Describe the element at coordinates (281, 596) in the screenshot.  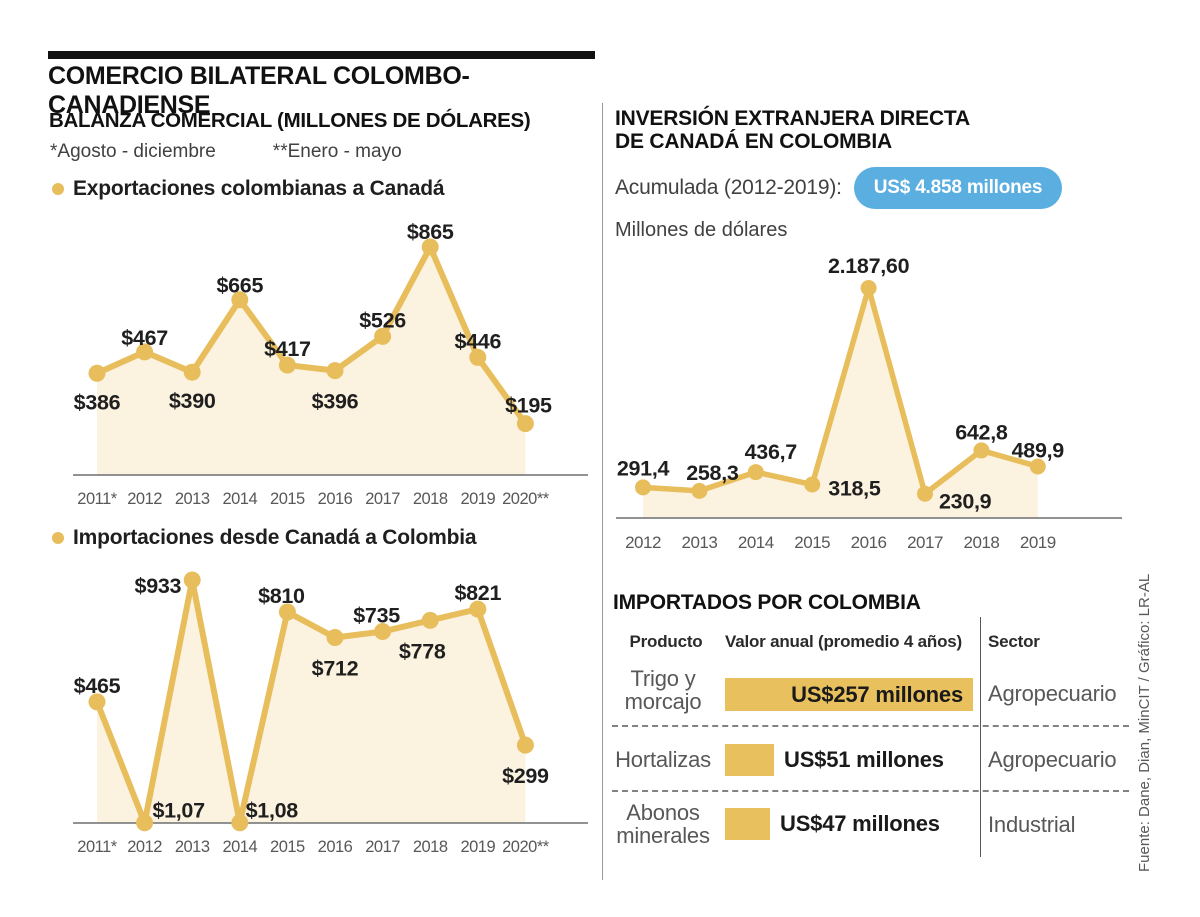
I see `svg-text: $810` at that location.